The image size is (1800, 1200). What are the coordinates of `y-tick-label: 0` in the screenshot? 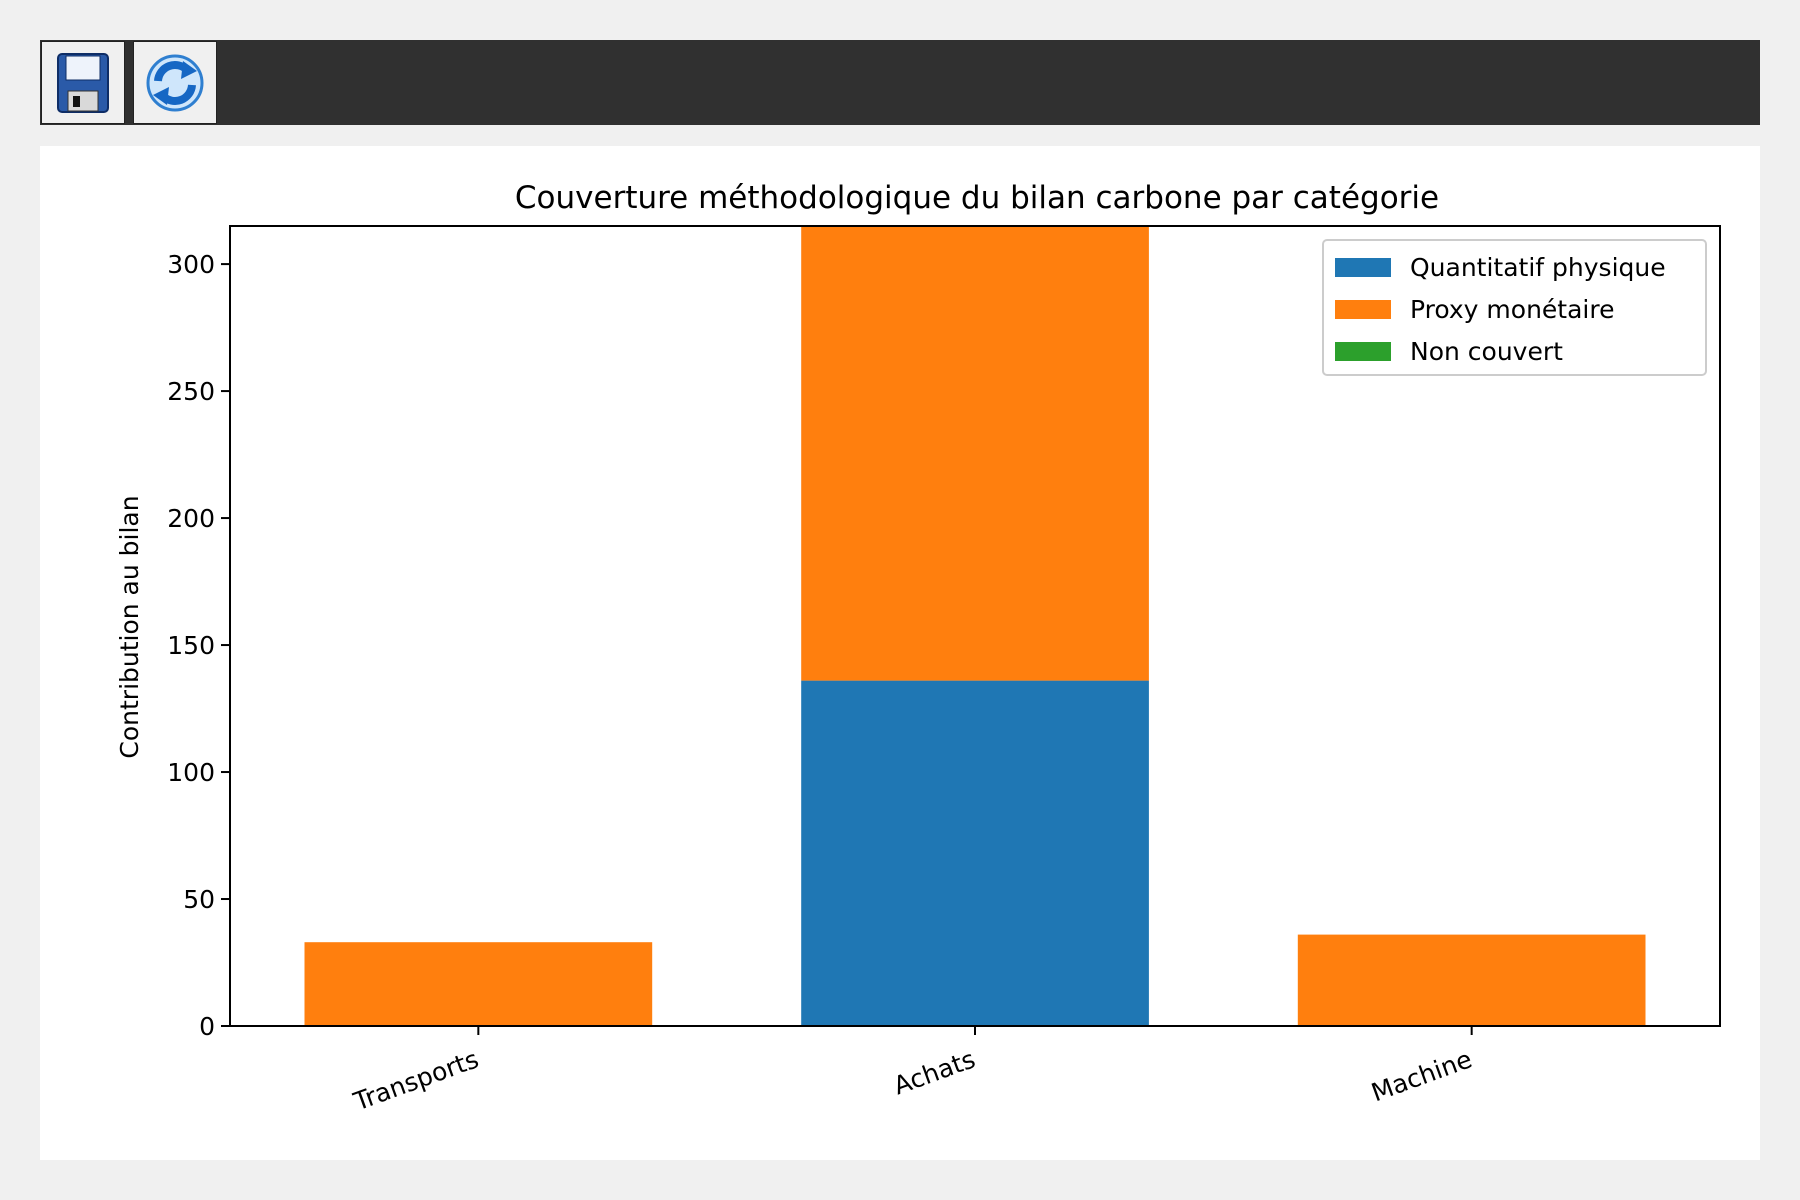 It's located at (207, 1026).